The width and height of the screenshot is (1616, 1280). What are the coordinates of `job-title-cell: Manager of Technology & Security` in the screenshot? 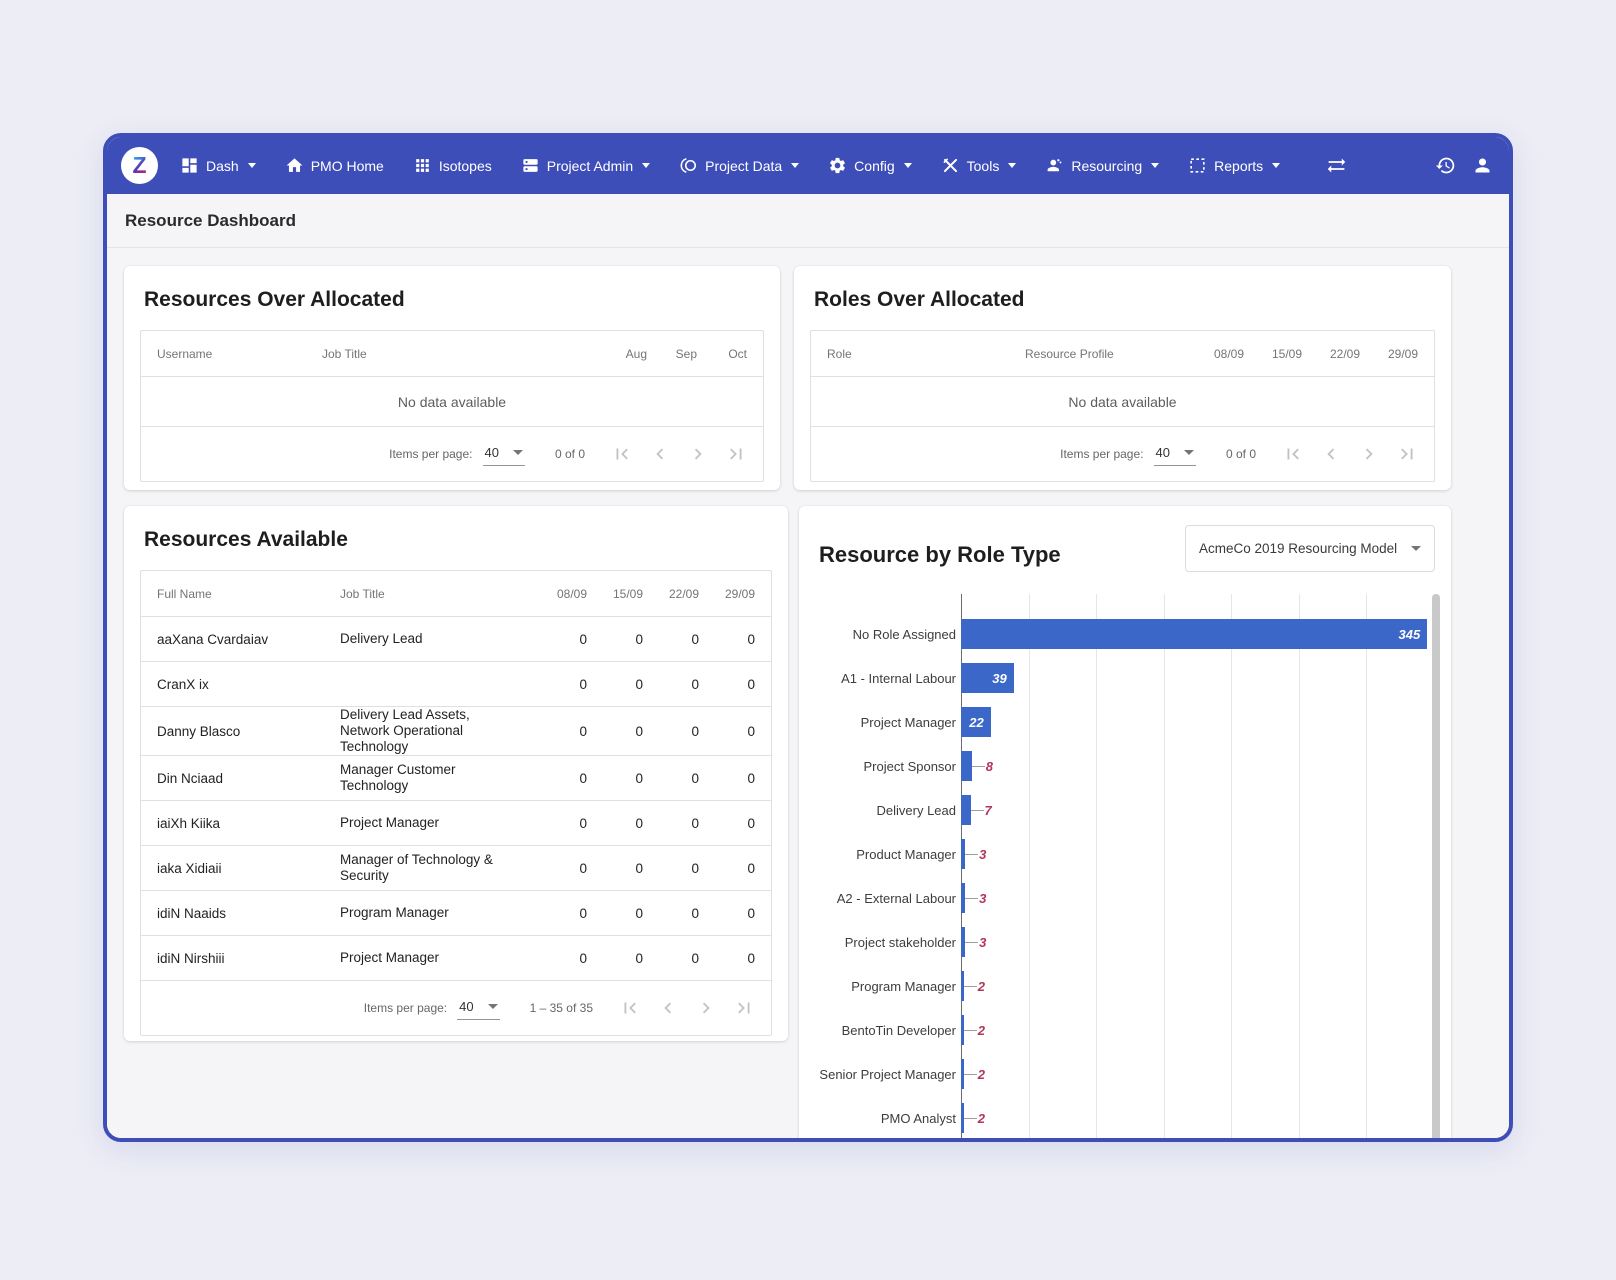 It's located at (416, 867).